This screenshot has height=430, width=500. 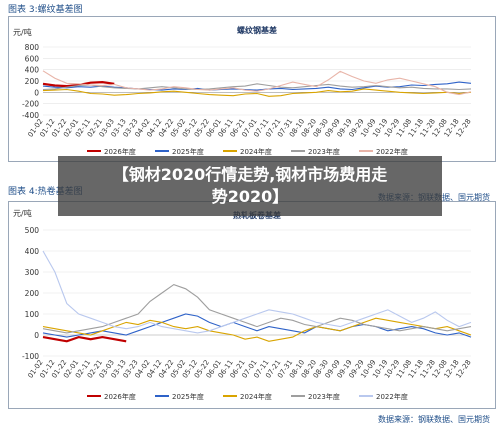 I want to click on figure4-caption: 图表 4:热卷基差图, so click(x=45, y=192).